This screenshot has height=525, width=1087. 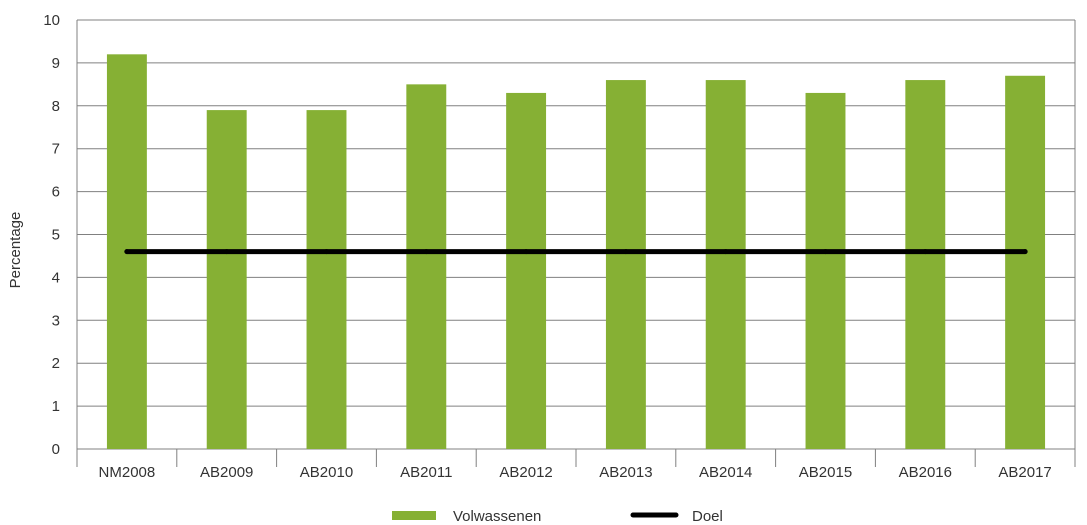 What do you see at coordinates (56, 320) in the screenshot?
I see `y-tick-label: 3` at bounding box center [56, 320].